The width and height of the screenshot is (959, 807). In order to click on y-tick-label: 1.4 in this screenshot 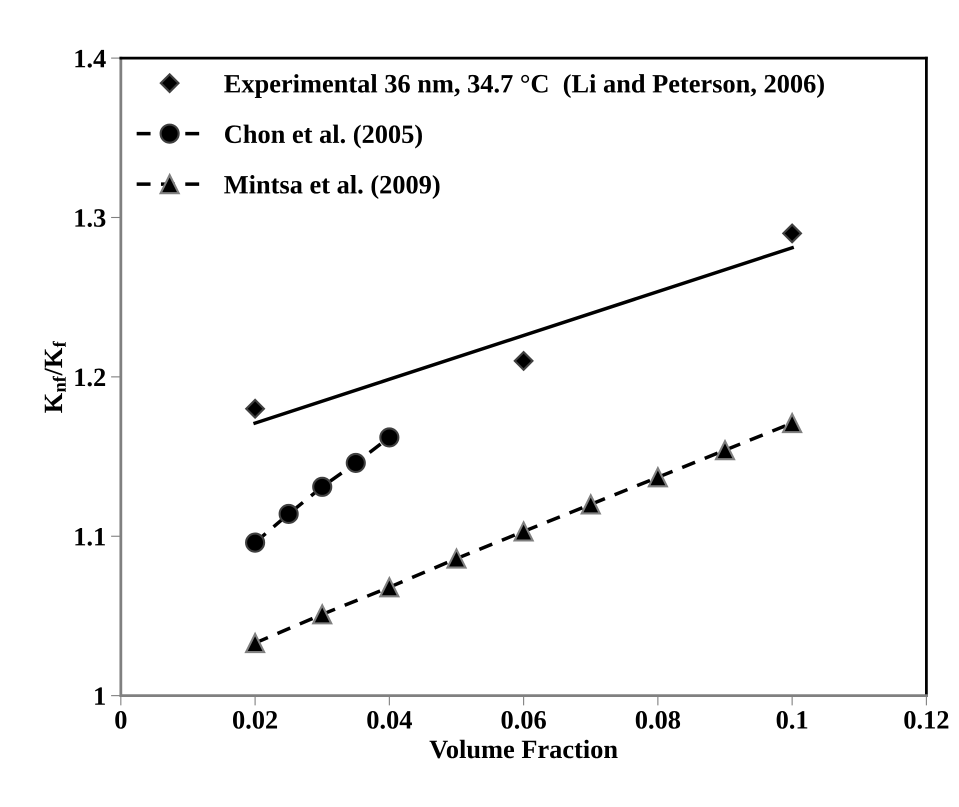, I will do `click(90, 59)`.